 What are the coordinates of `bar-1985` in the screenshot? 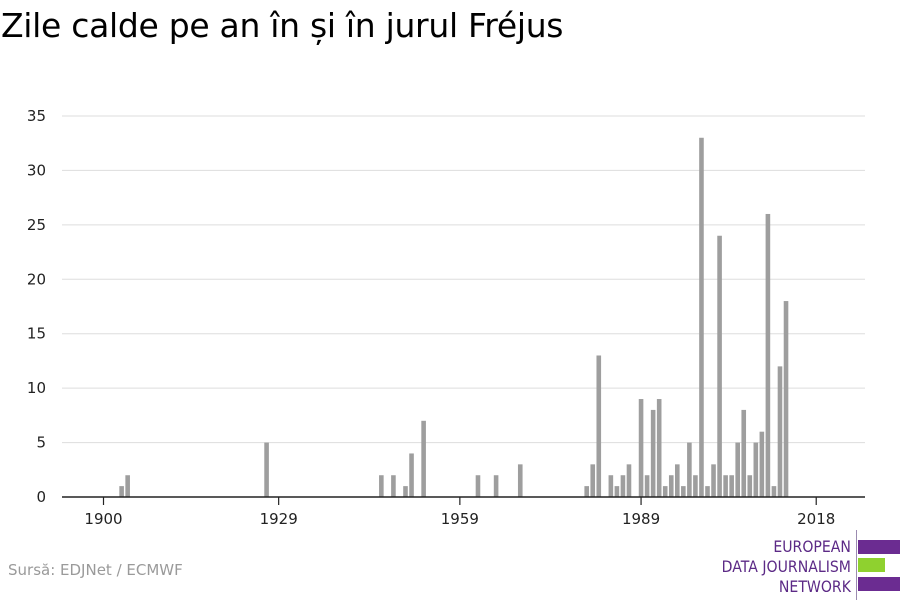 It's located at (617, 491).